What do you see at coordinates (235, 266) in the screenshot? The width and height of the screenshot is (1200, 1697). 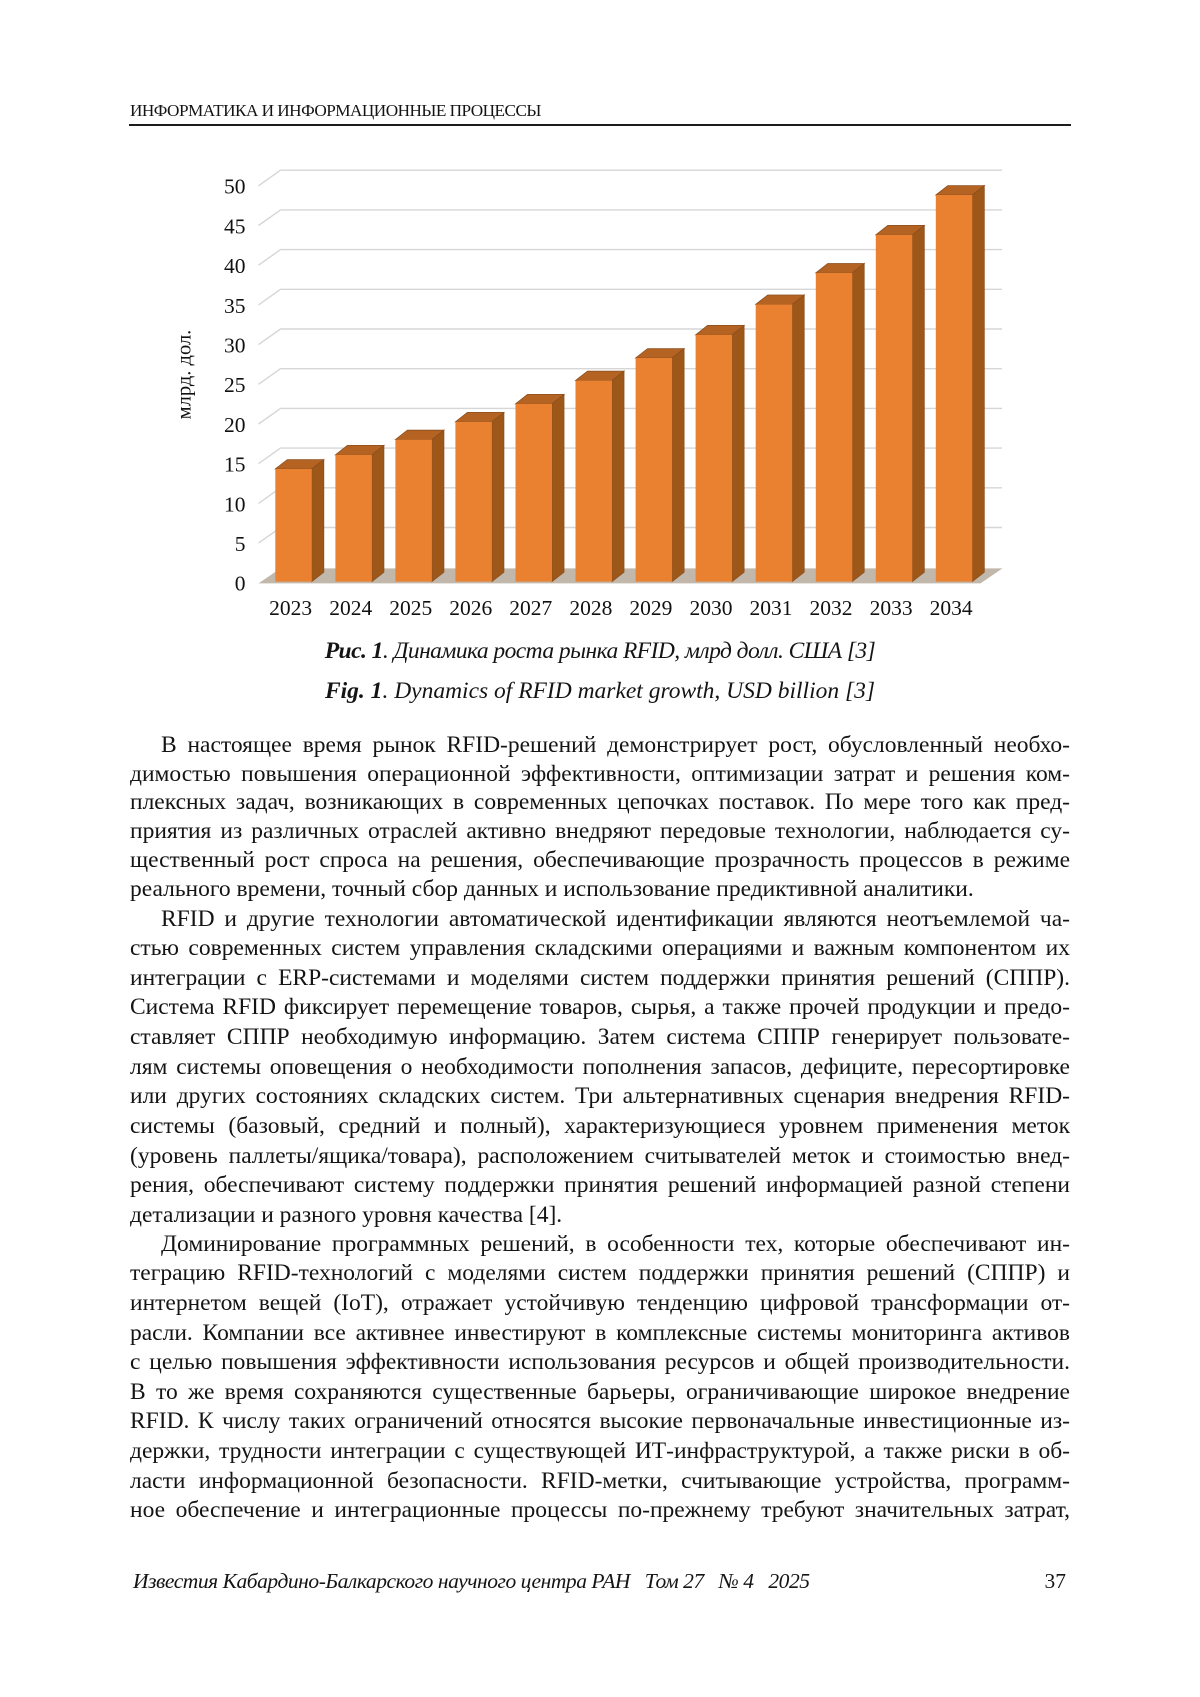 I see `svg-text: 40` at bounding box center [235, 266].